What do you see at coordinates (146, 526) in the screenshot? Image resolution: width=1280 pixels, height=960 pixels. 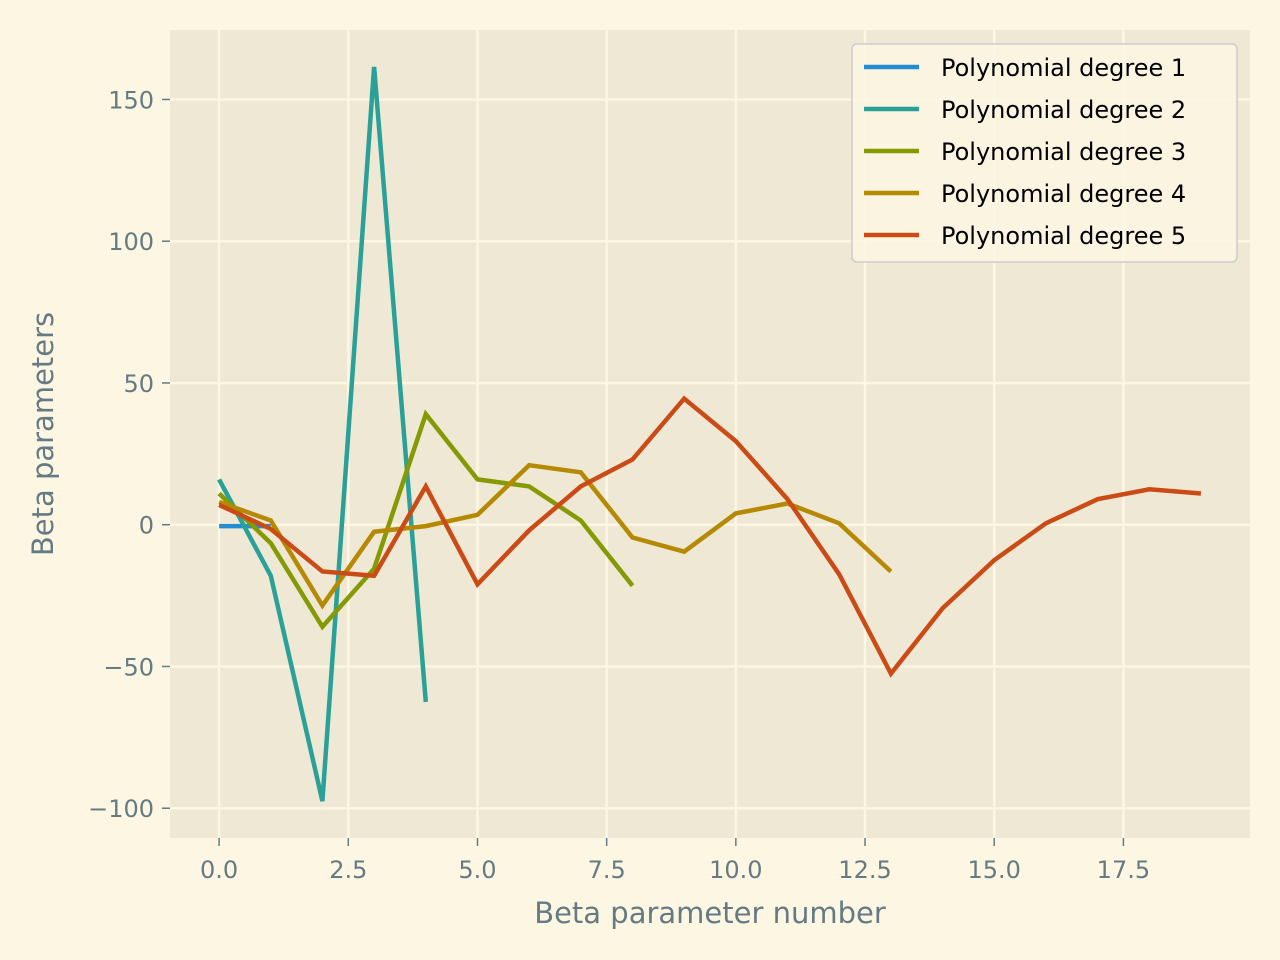 I see `y-tick-label: 0` at bounding box center [146, 526].